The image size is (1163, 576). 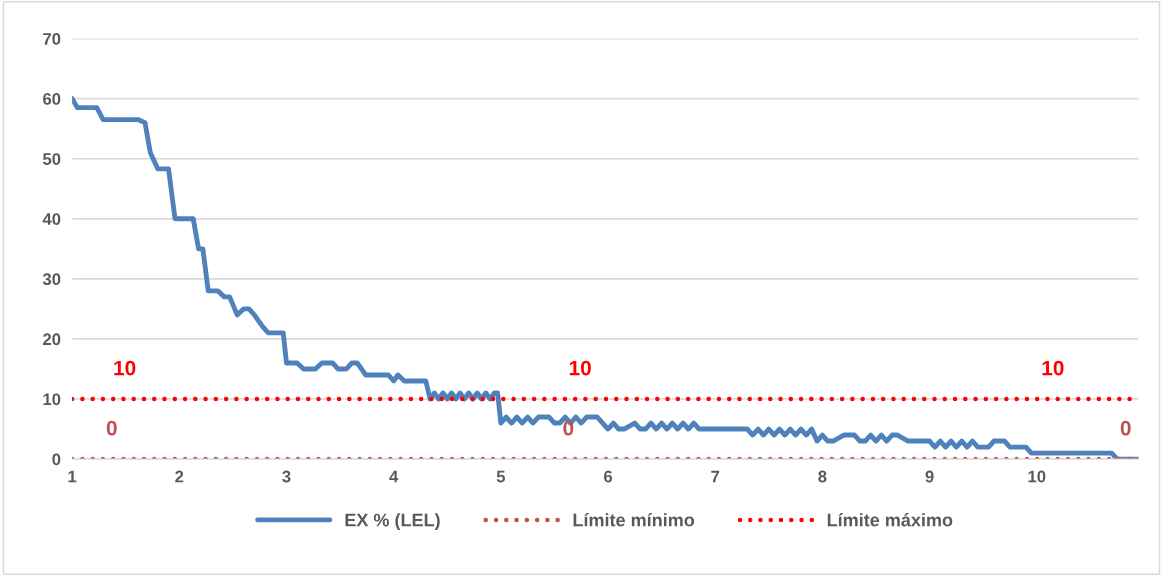 What do you see at coordinates (608, 476) in the screenshot?
I see `x-tick-label: 6` at bounding box center [608, 476].